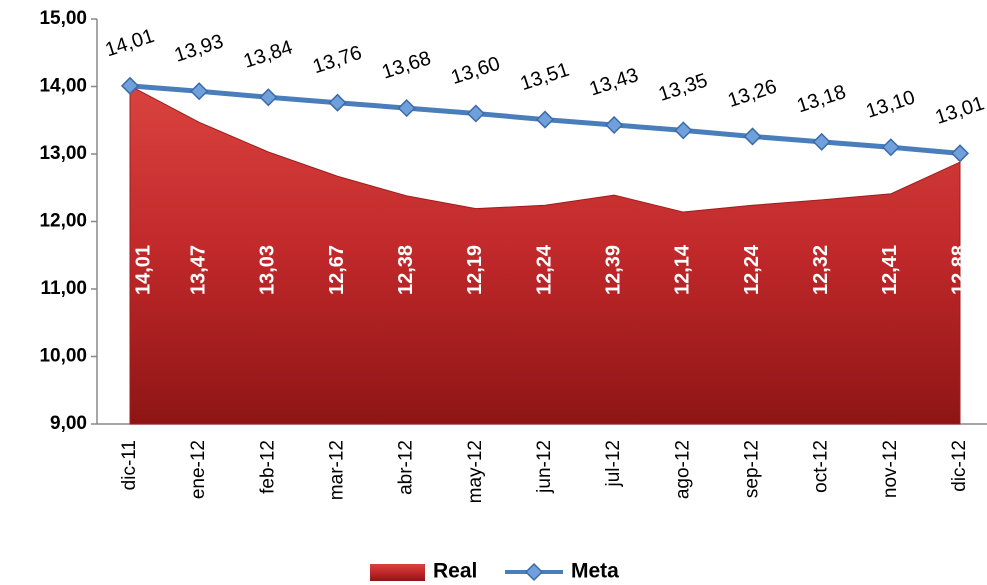 Image resolution: width=987 pixels, height=585 pixels. Describe the element at coordinates (890, 270) in the screenshot. I see `data-label: 12,41` at that location.